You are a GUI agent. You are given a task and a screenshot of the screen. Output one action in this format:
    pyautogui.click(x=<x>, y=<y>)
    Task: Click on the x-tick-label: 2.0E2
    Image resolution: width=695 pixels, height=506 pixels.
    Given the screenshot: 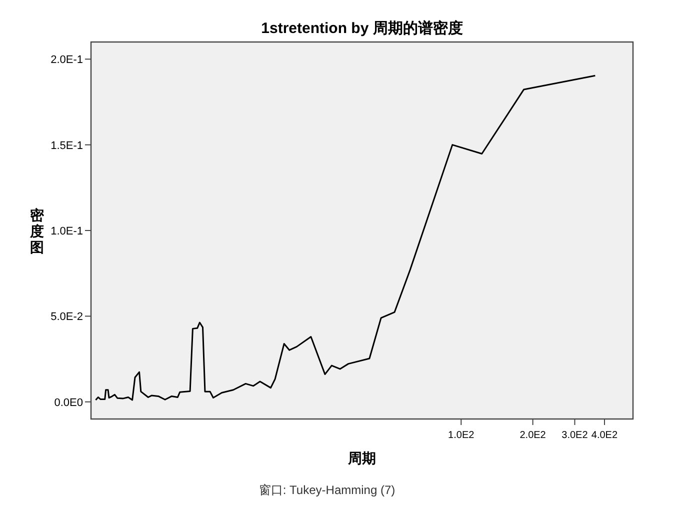 What is the action you would take?
    pyautogui.click(x=533, y=435)
    